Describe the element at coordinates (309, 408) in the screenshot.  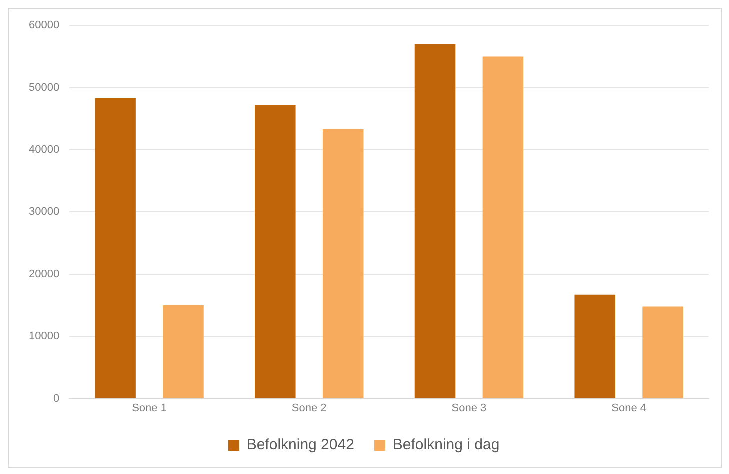
I see `x-tick-label: Sone 2` at that location.